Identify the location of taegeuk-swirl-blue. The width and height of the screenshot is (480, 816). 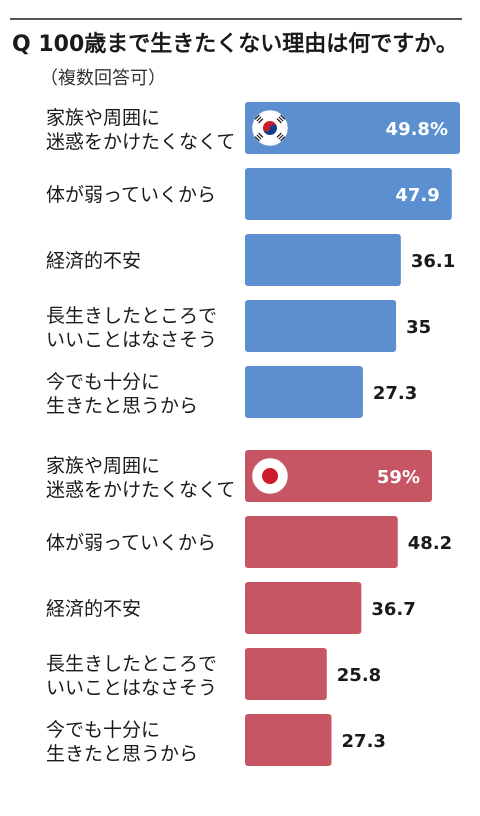
(273, 128).